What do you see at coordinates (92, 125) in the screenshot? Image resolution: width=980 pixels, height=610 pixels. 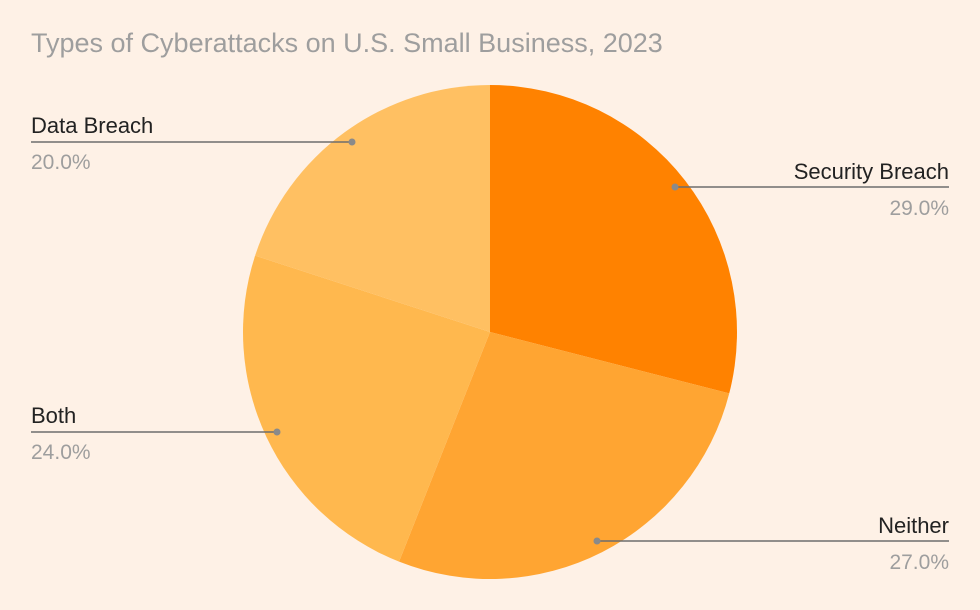 I see `slice-label: Data Breach` at bounding box center [92, 125].